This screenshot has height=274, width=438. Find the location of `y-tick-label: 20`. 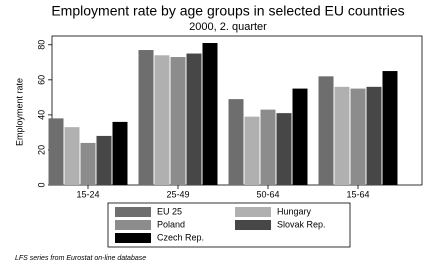

y-tick-label: 20 is located at coordinates (41, 150).